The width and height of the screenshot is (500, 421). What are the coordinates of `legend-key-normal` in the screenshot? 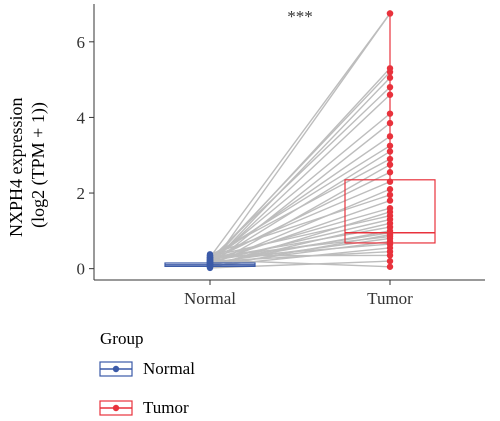 It's located at (116, 369).